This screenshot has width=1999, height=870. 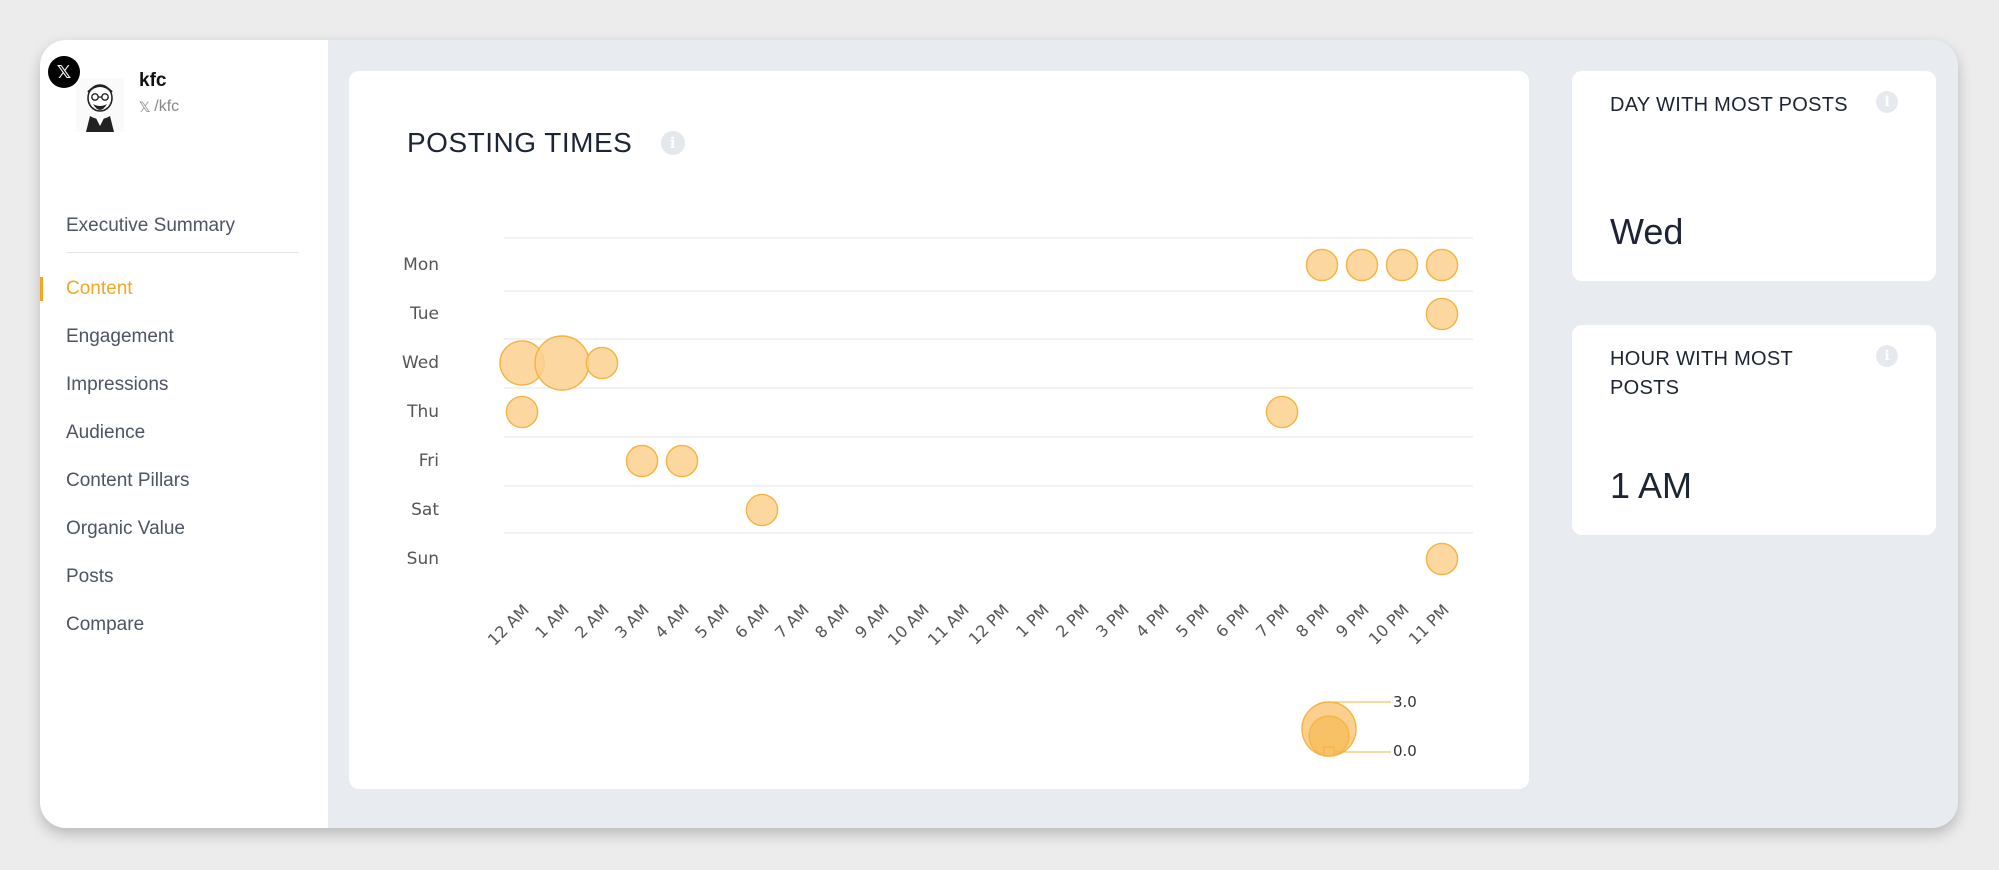 What do you see at coordinates (1429, 624) in the screenshot?
I see `x-tick-label: 11 PM` at bounding box center [1429, 624].